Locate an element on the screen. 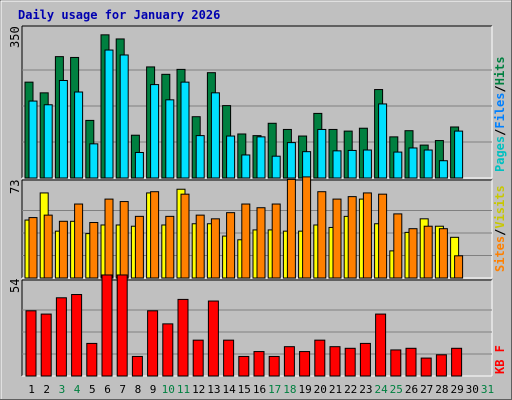 Image resolution: width=512 pixels, height=400 pixels. x-tick-label: 24 is located at coordinates (381, 389).